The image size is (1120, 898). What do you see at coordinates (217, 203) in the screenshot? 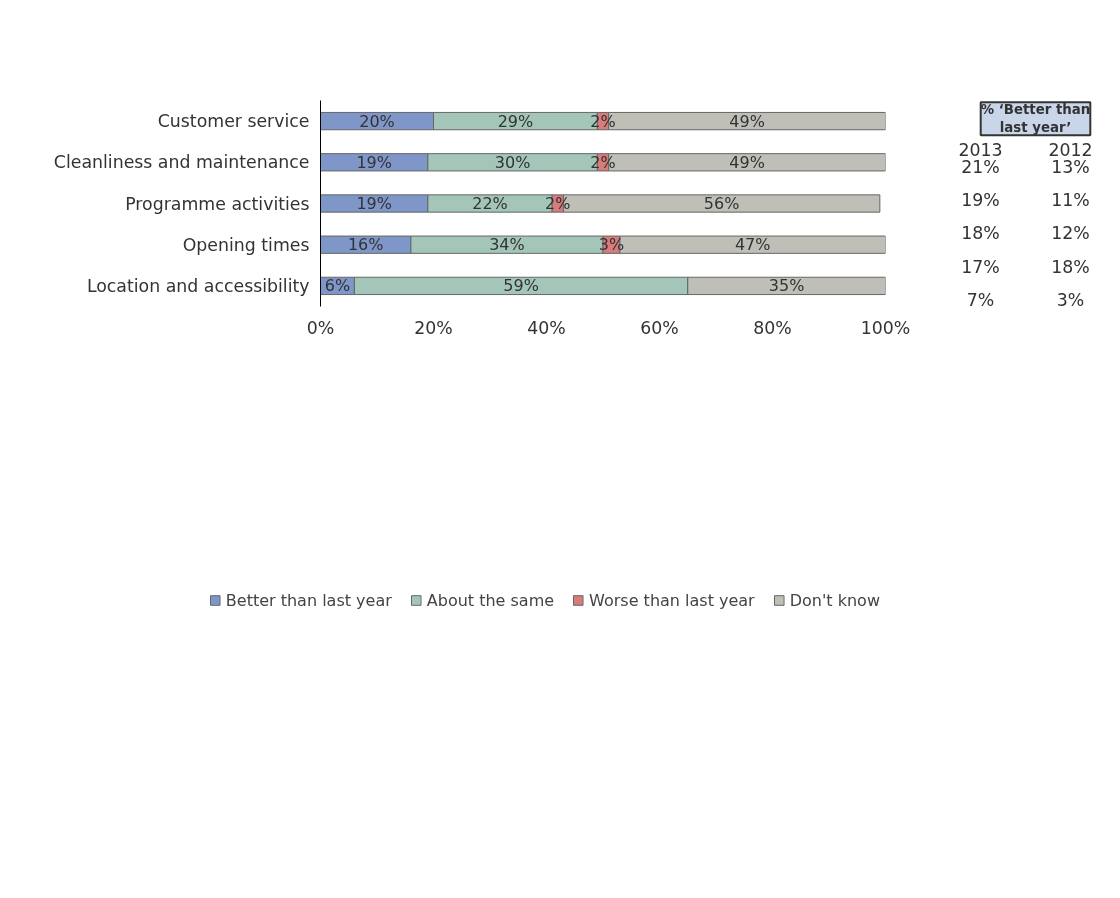
I see `y-tick-label: Programme activities` at bounding box center [217, 203].